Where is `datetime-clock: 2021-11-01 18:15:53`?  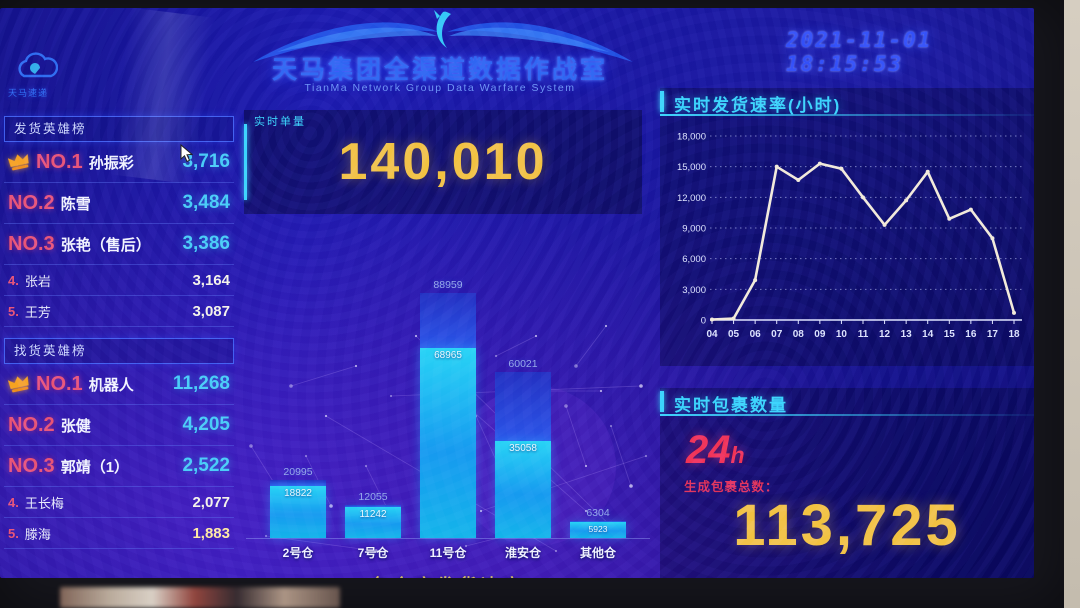 datetime-clock: 2021-11-01 18:15:53 is located at coordinates (859, 52).